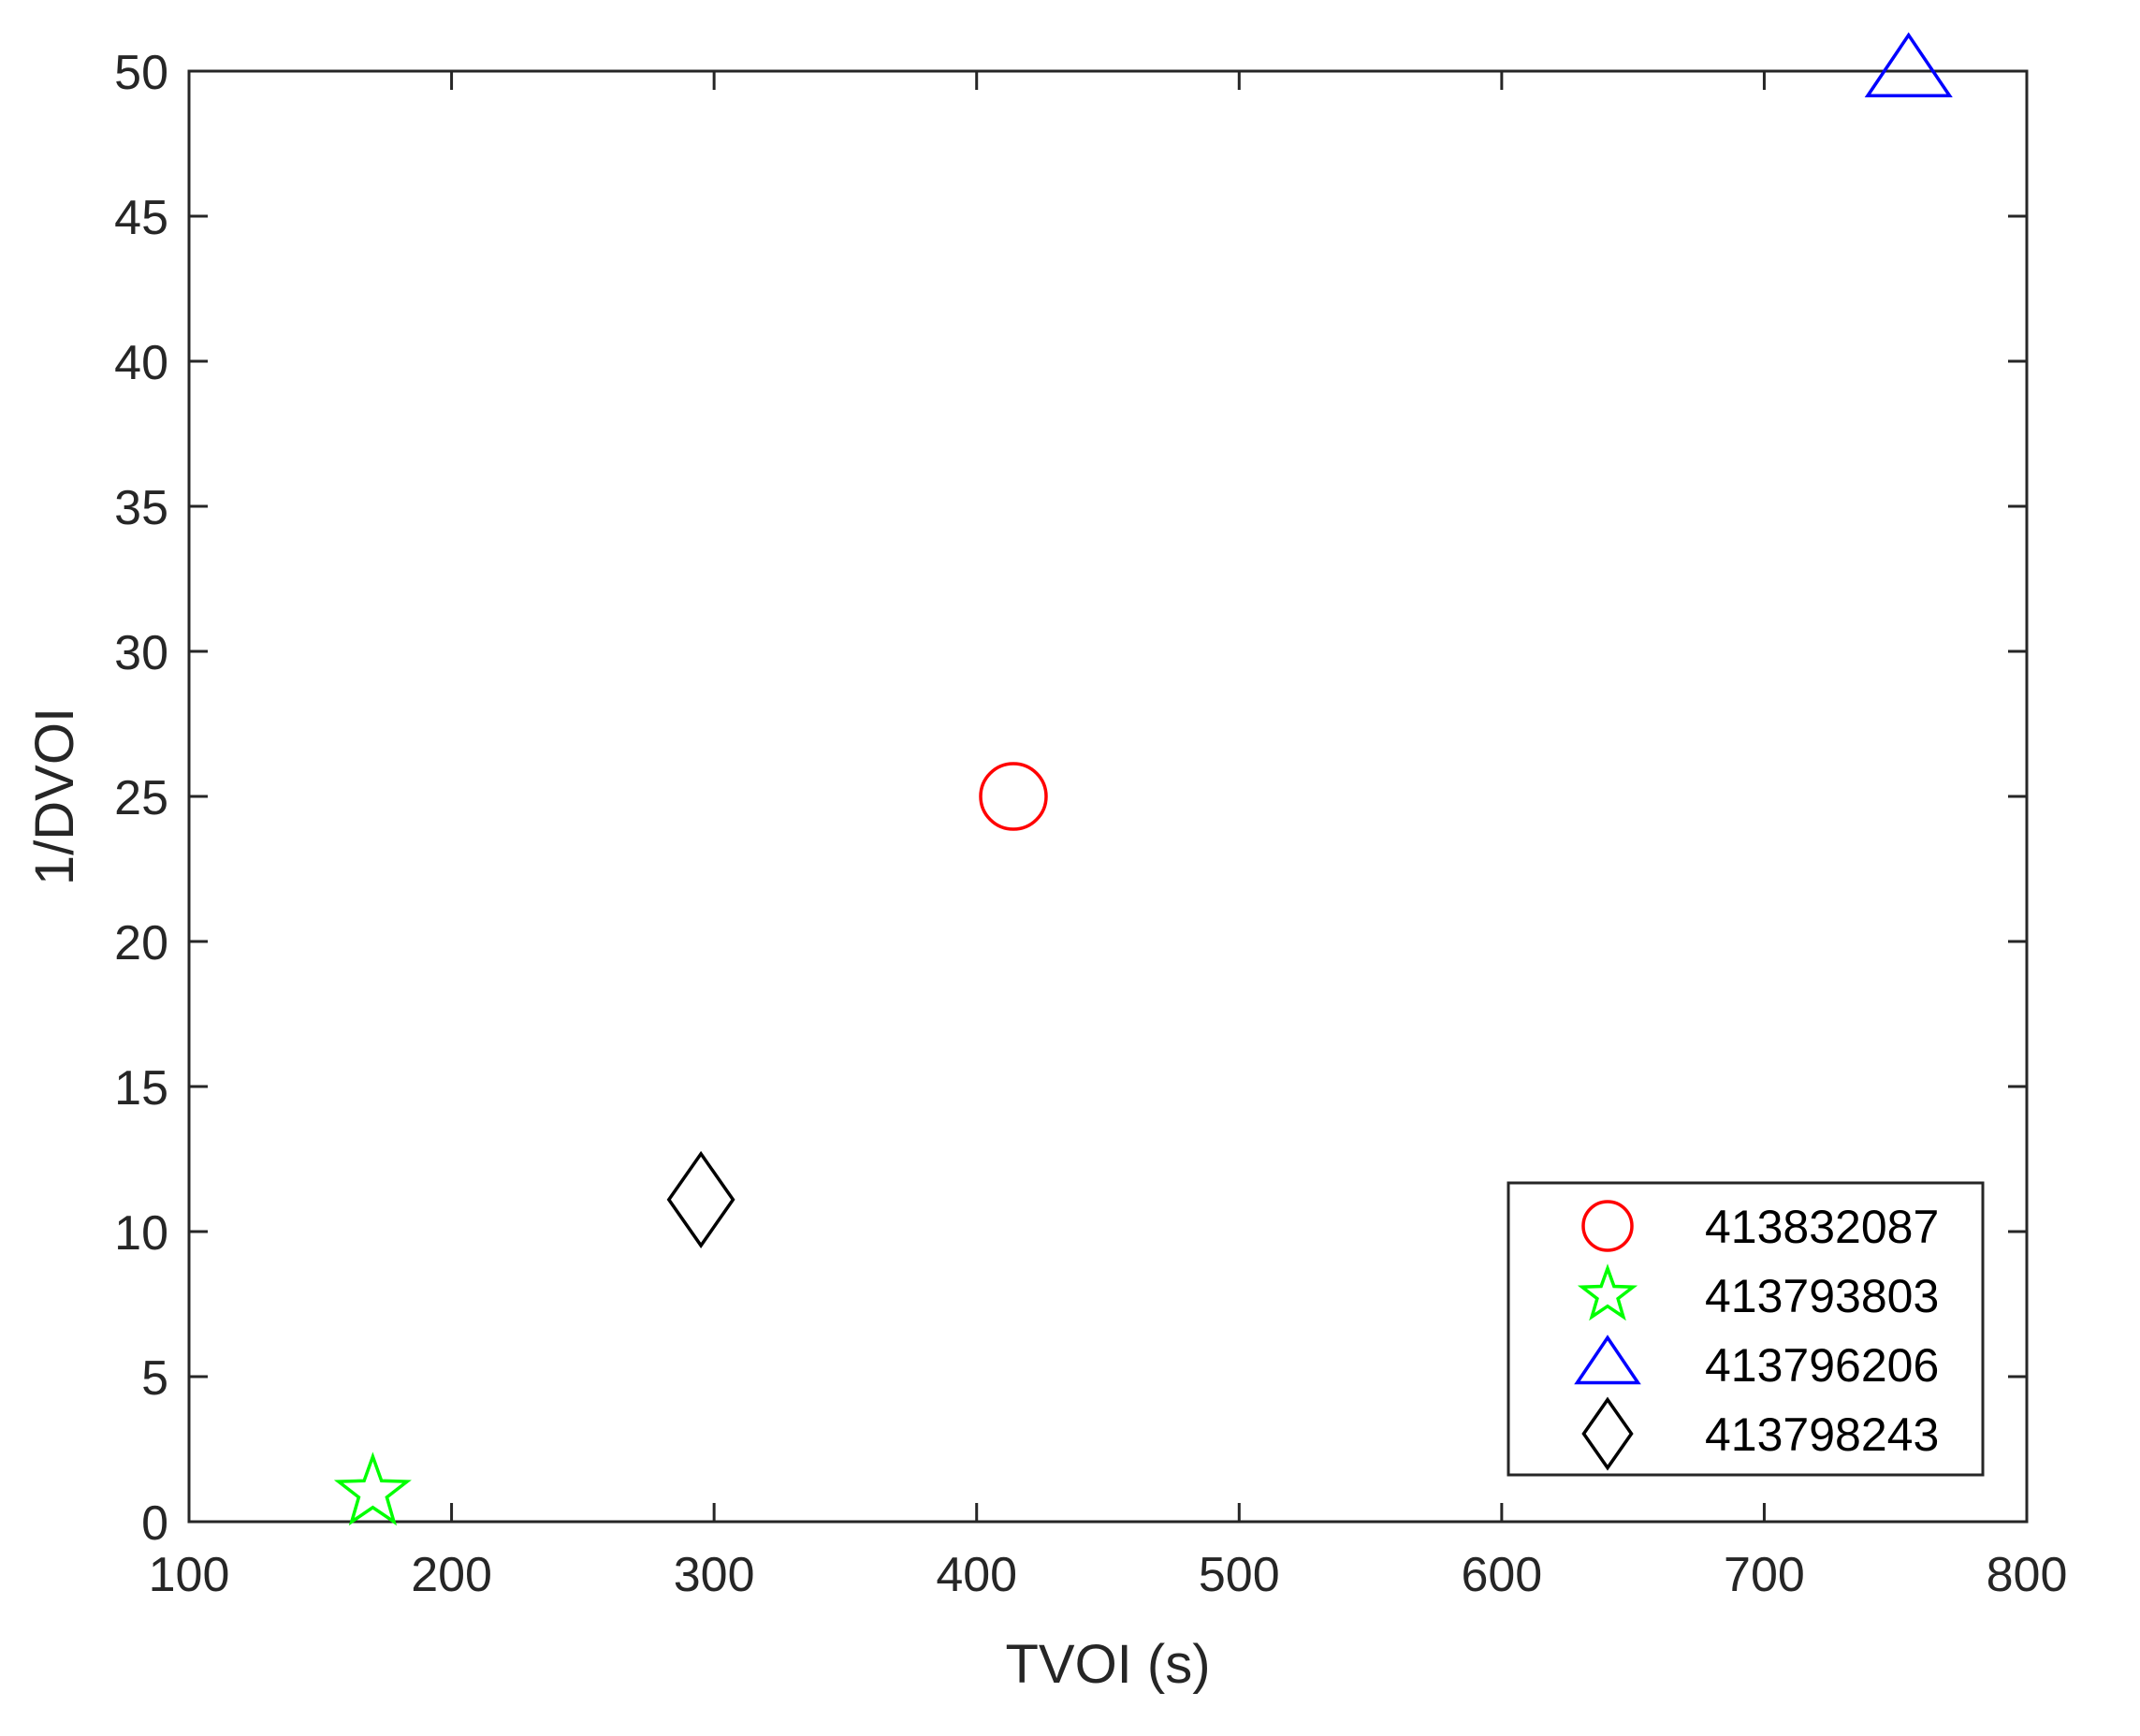 This screenshot has width=2140, height=1736. Describe the element at coordinates (1822, 1227) in the screenshot. I see `legend-label: 413832087` at that location.